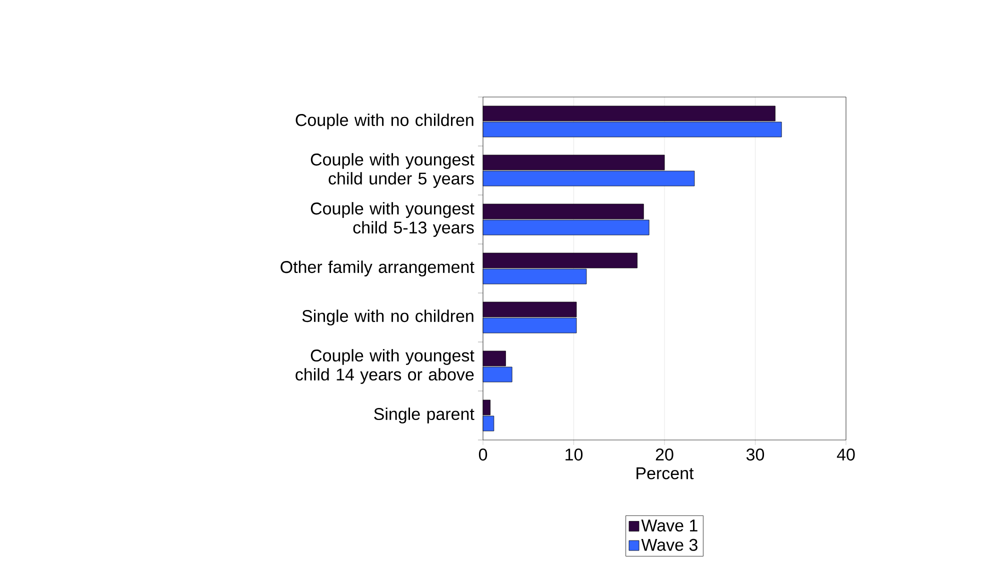  I want to click on x-tick-label: 20, so click(665, 454).